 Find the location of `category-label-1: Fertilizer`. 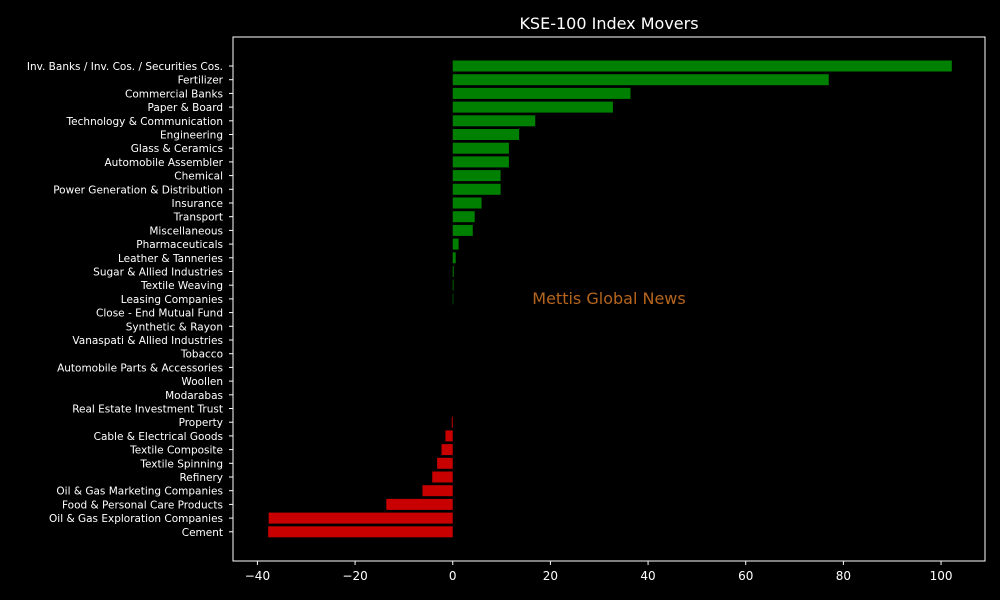

category-label-1: Fertilizer is located at coordinates (201, 81).